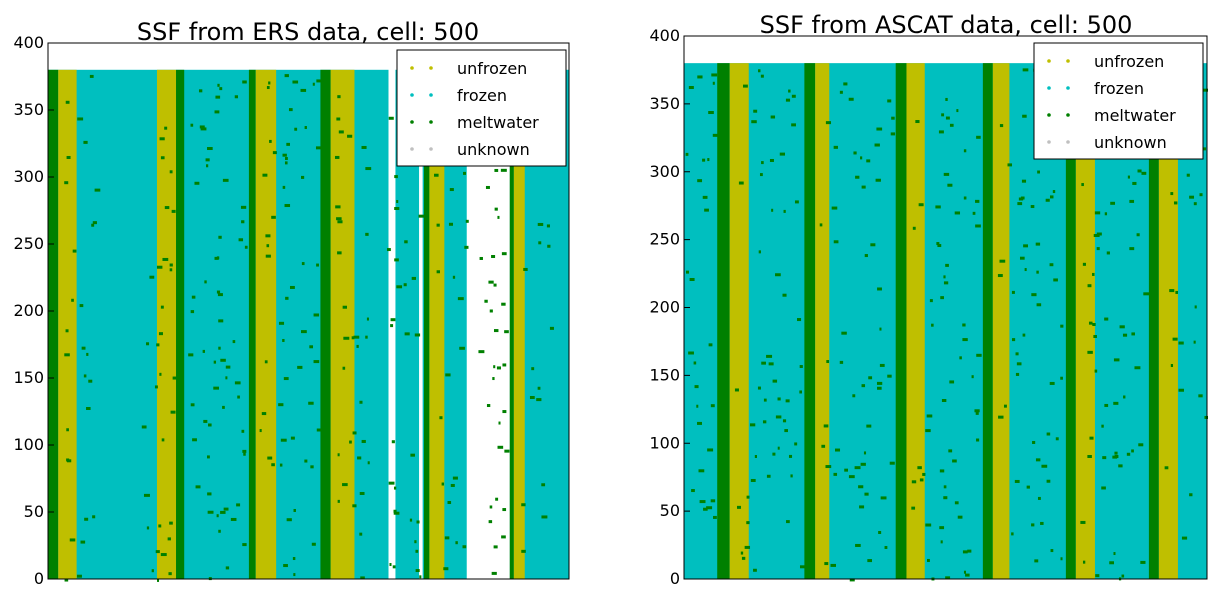 This screenshot has width=1208, height=593. I want to click on ers-legend-label-meltwater: meltwater, so click(498, 122).